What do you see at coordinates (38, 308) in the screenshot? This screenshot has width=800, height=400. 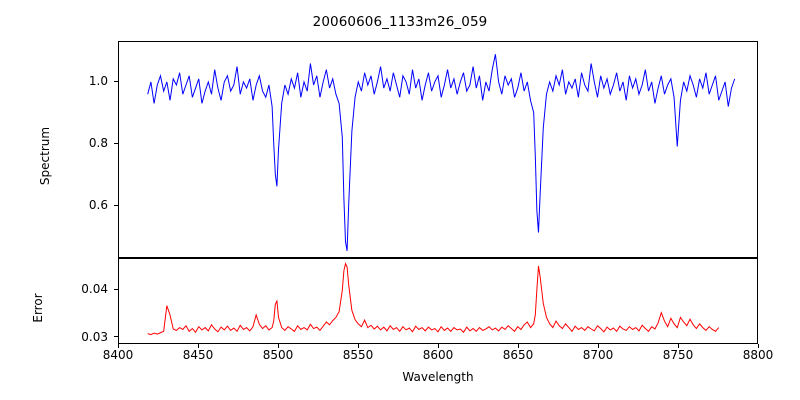 I see `error-y-axis-label: Error` at bounding box center [38, 308].